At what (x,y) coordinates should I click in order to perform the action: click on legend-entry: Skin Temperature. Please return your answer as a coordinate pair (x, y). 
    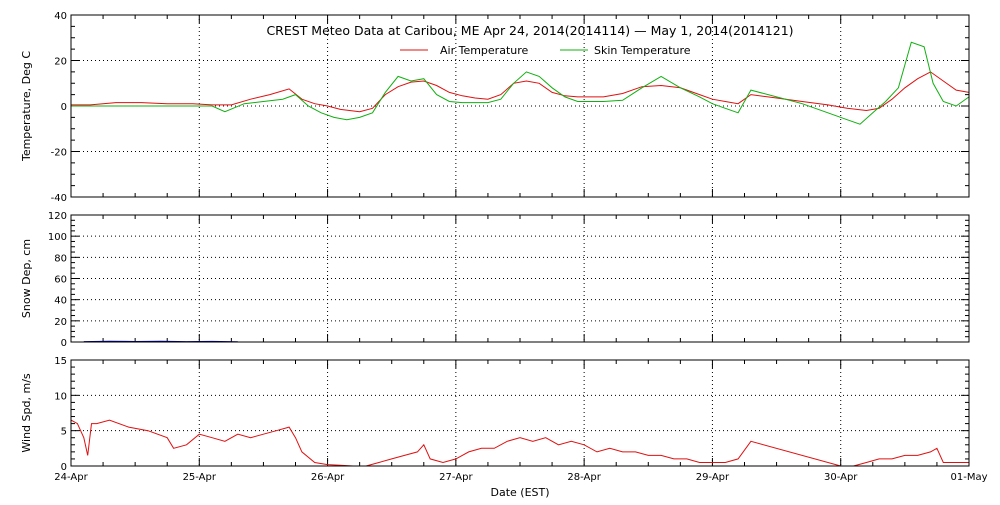
    Looking at the image, I should click on (642, 50).